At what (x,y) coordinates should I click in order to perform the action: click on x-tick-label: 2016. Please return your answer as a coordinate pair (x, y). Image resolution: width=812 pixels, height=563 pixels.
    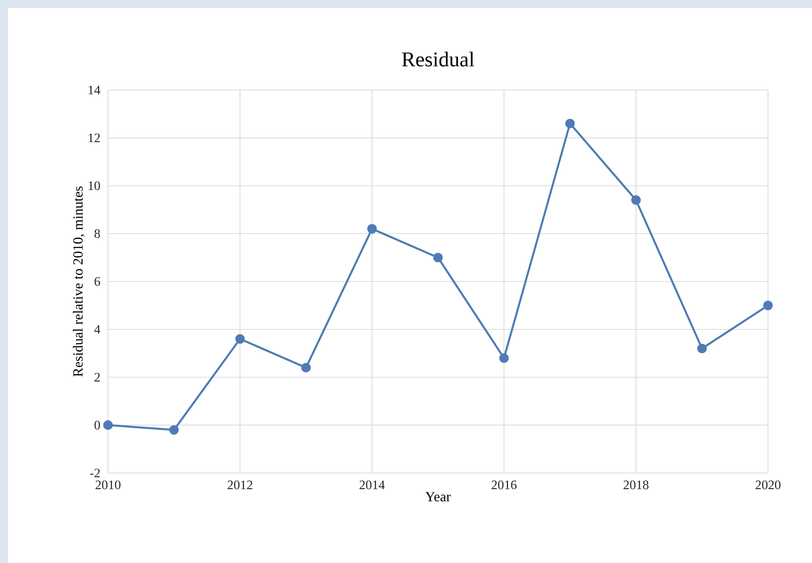
    Looking at the image, I should click on (504, 485).